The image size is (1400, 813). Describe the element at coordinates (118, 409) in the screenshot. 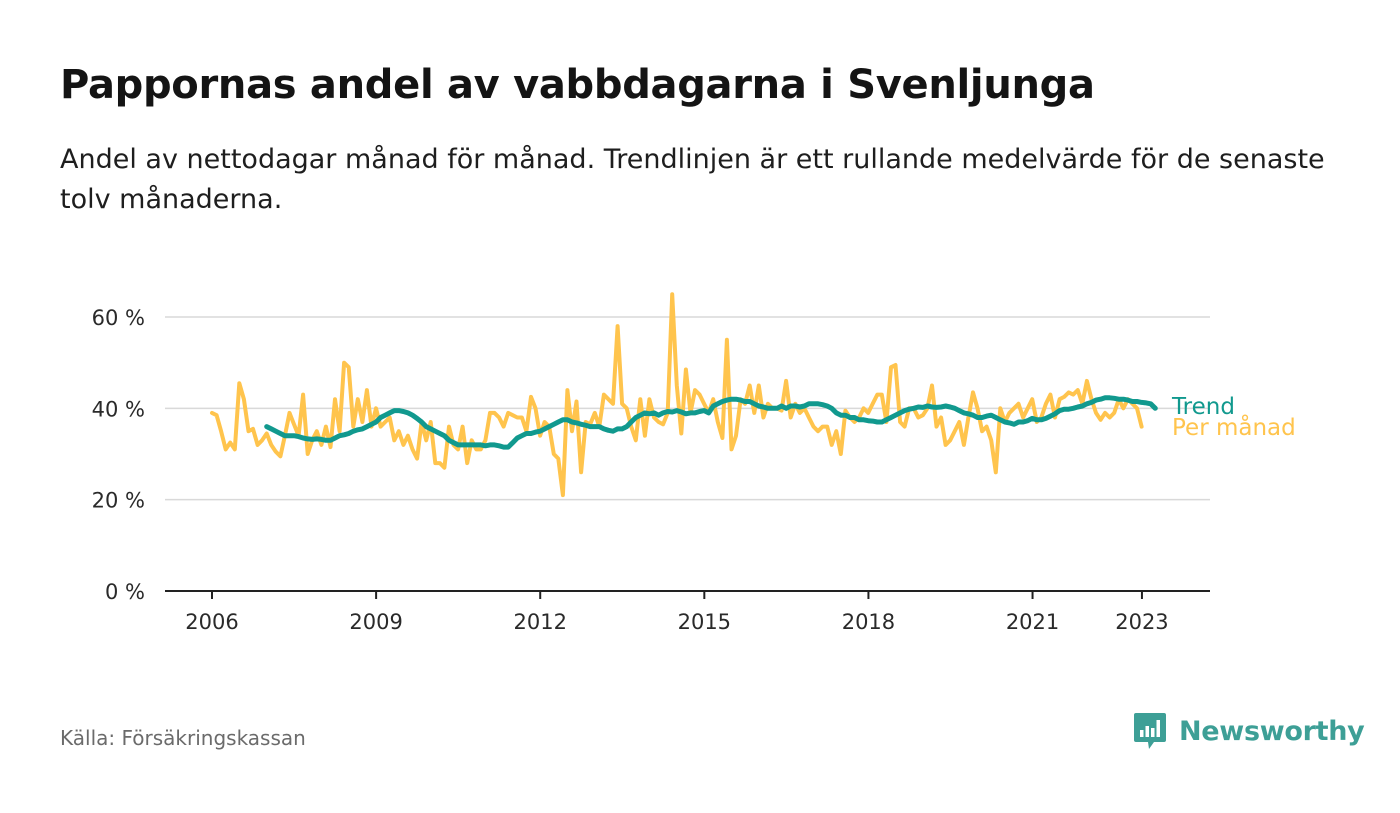

I see `y-tick-label: 40 %` at that location.